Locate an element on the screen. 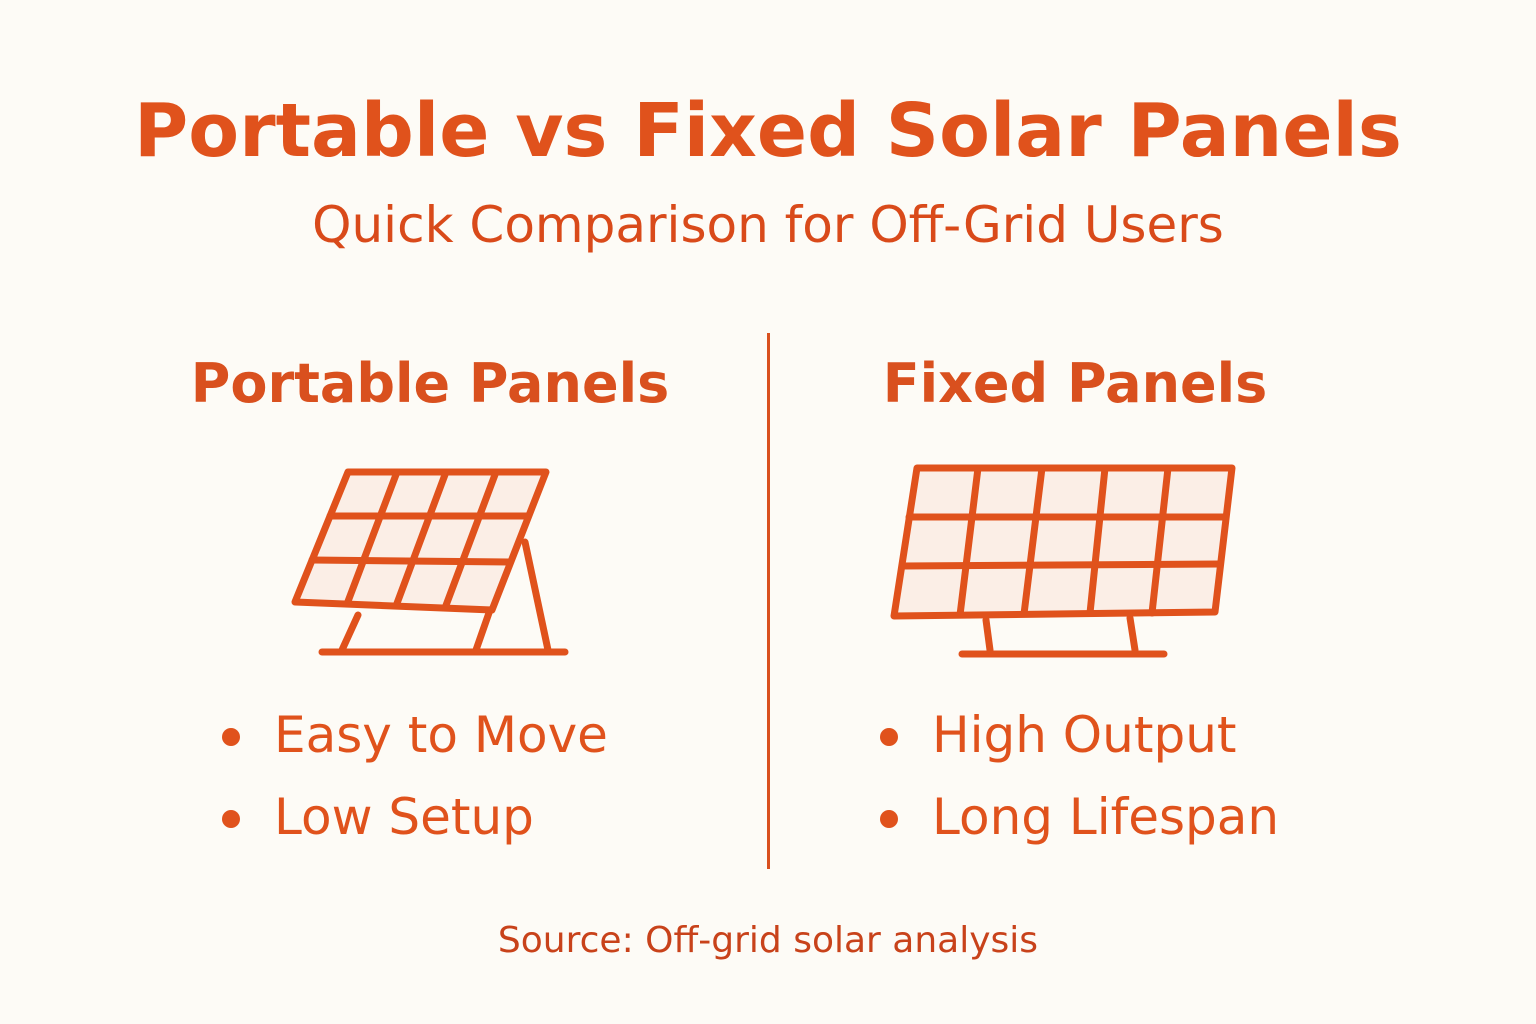  source-note: Source: Off-grid solar analysis is located at coordinates (768, 940).